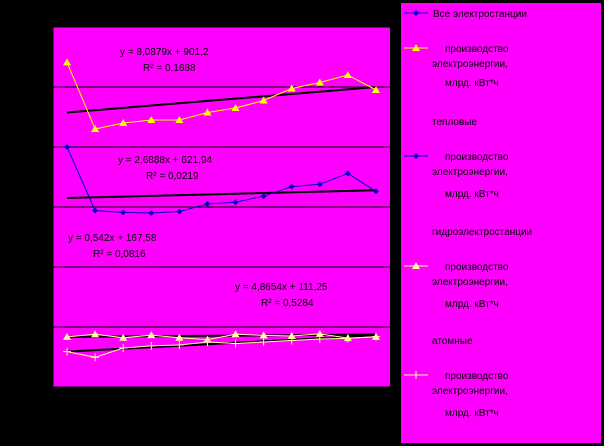  What do you see at coordinates (165, 160) in the screenshot?
I see `trendline-equation: y = 2,6888x + 621,94` at bounding box center [165, 160].